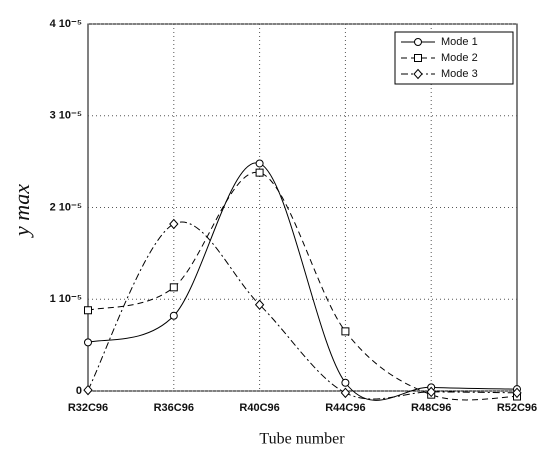 This screenshot has width=545, height=457. Describe the element at coordinates (79, 391) in the screenshot. I see `y-tick-label: 0` at that location.